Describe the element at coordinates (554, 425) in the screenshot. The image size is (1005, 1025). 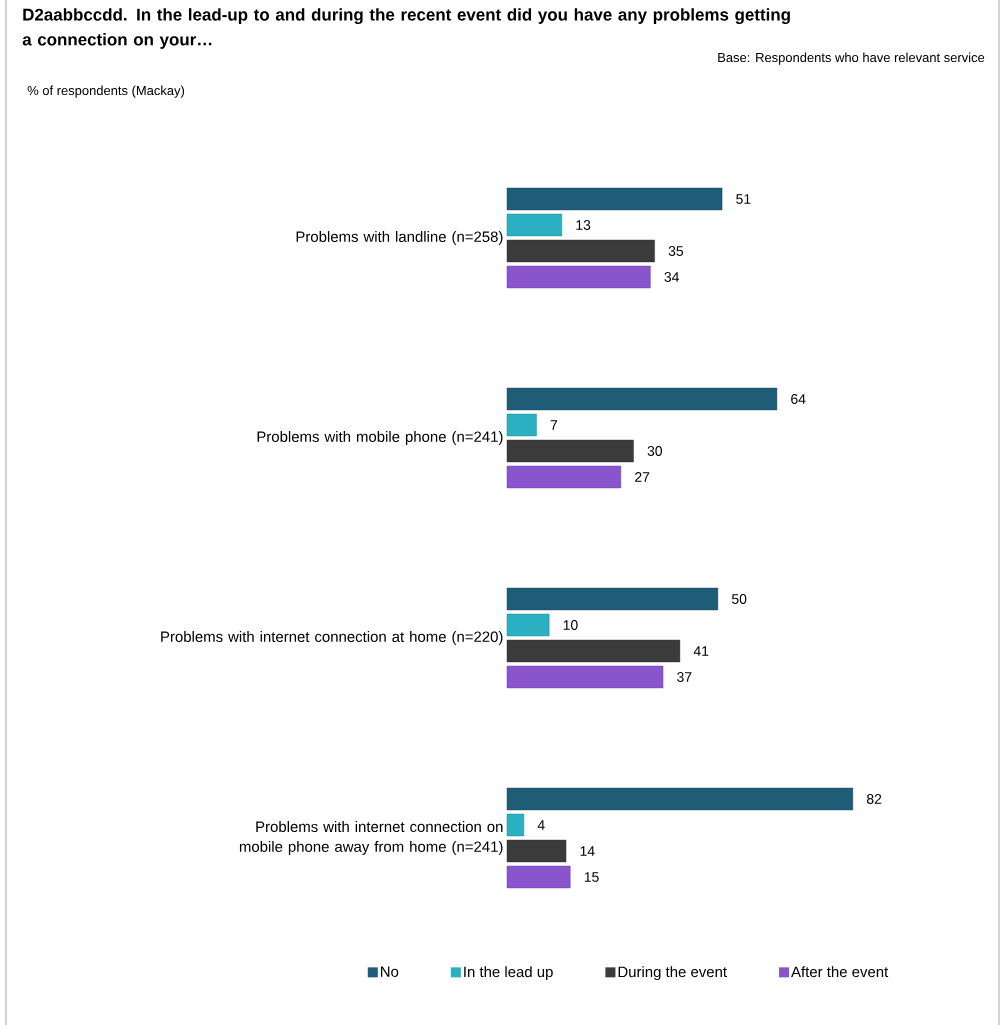
I see `data-label: 7` at that location.